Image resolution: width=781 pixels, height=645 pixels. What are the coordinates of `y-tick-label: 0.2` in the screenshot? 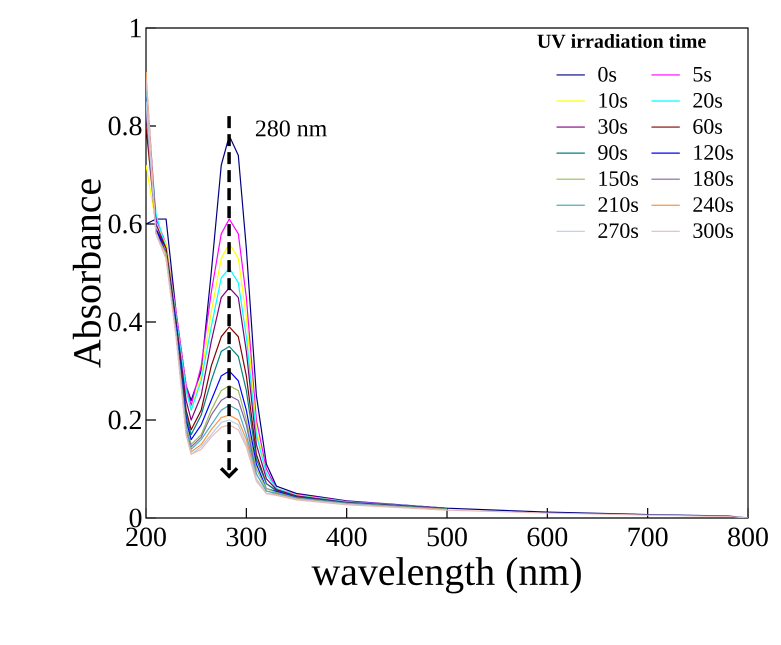 It's located at (124, 420).